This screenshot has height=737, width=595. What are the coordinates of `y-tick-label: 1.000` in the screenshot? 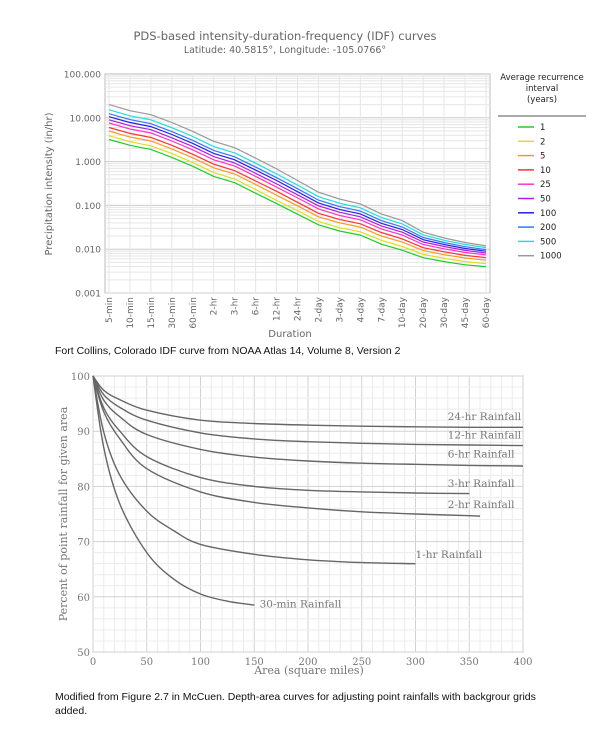 It's located at (88, 163).